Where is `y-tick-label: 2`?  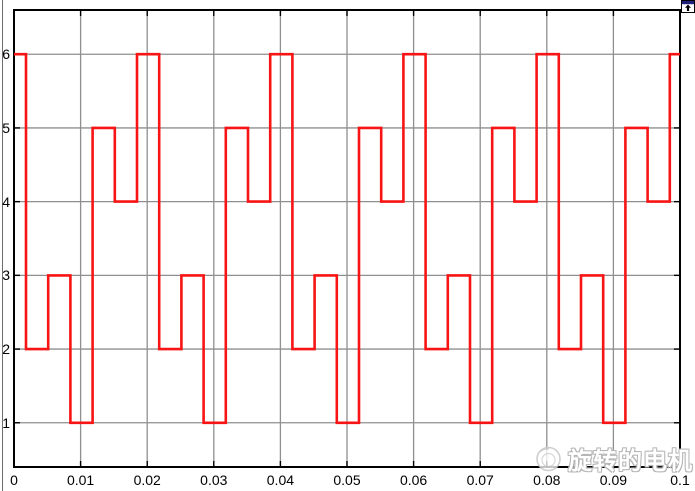
y-tick-label: 2 is located at coordinates (6, 349).